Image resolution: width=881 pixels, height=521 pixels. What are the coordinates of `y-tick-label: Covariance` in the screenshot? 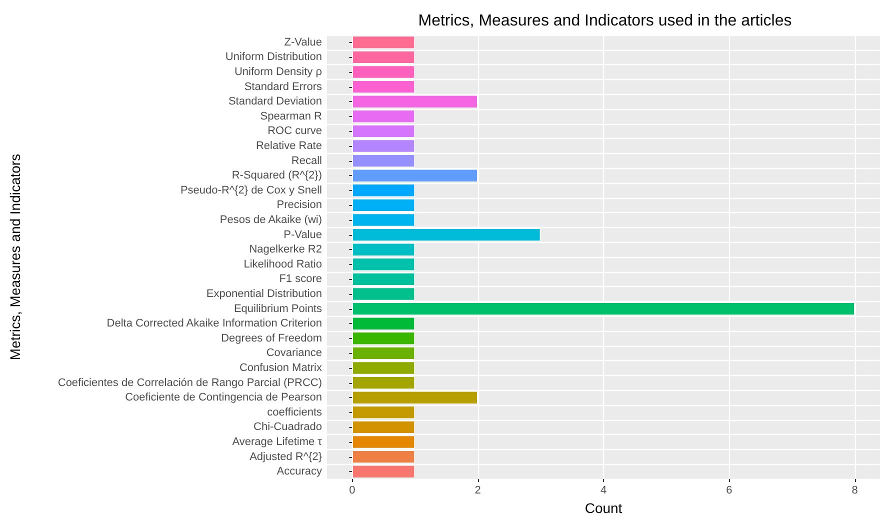 It's located at (294, 353).